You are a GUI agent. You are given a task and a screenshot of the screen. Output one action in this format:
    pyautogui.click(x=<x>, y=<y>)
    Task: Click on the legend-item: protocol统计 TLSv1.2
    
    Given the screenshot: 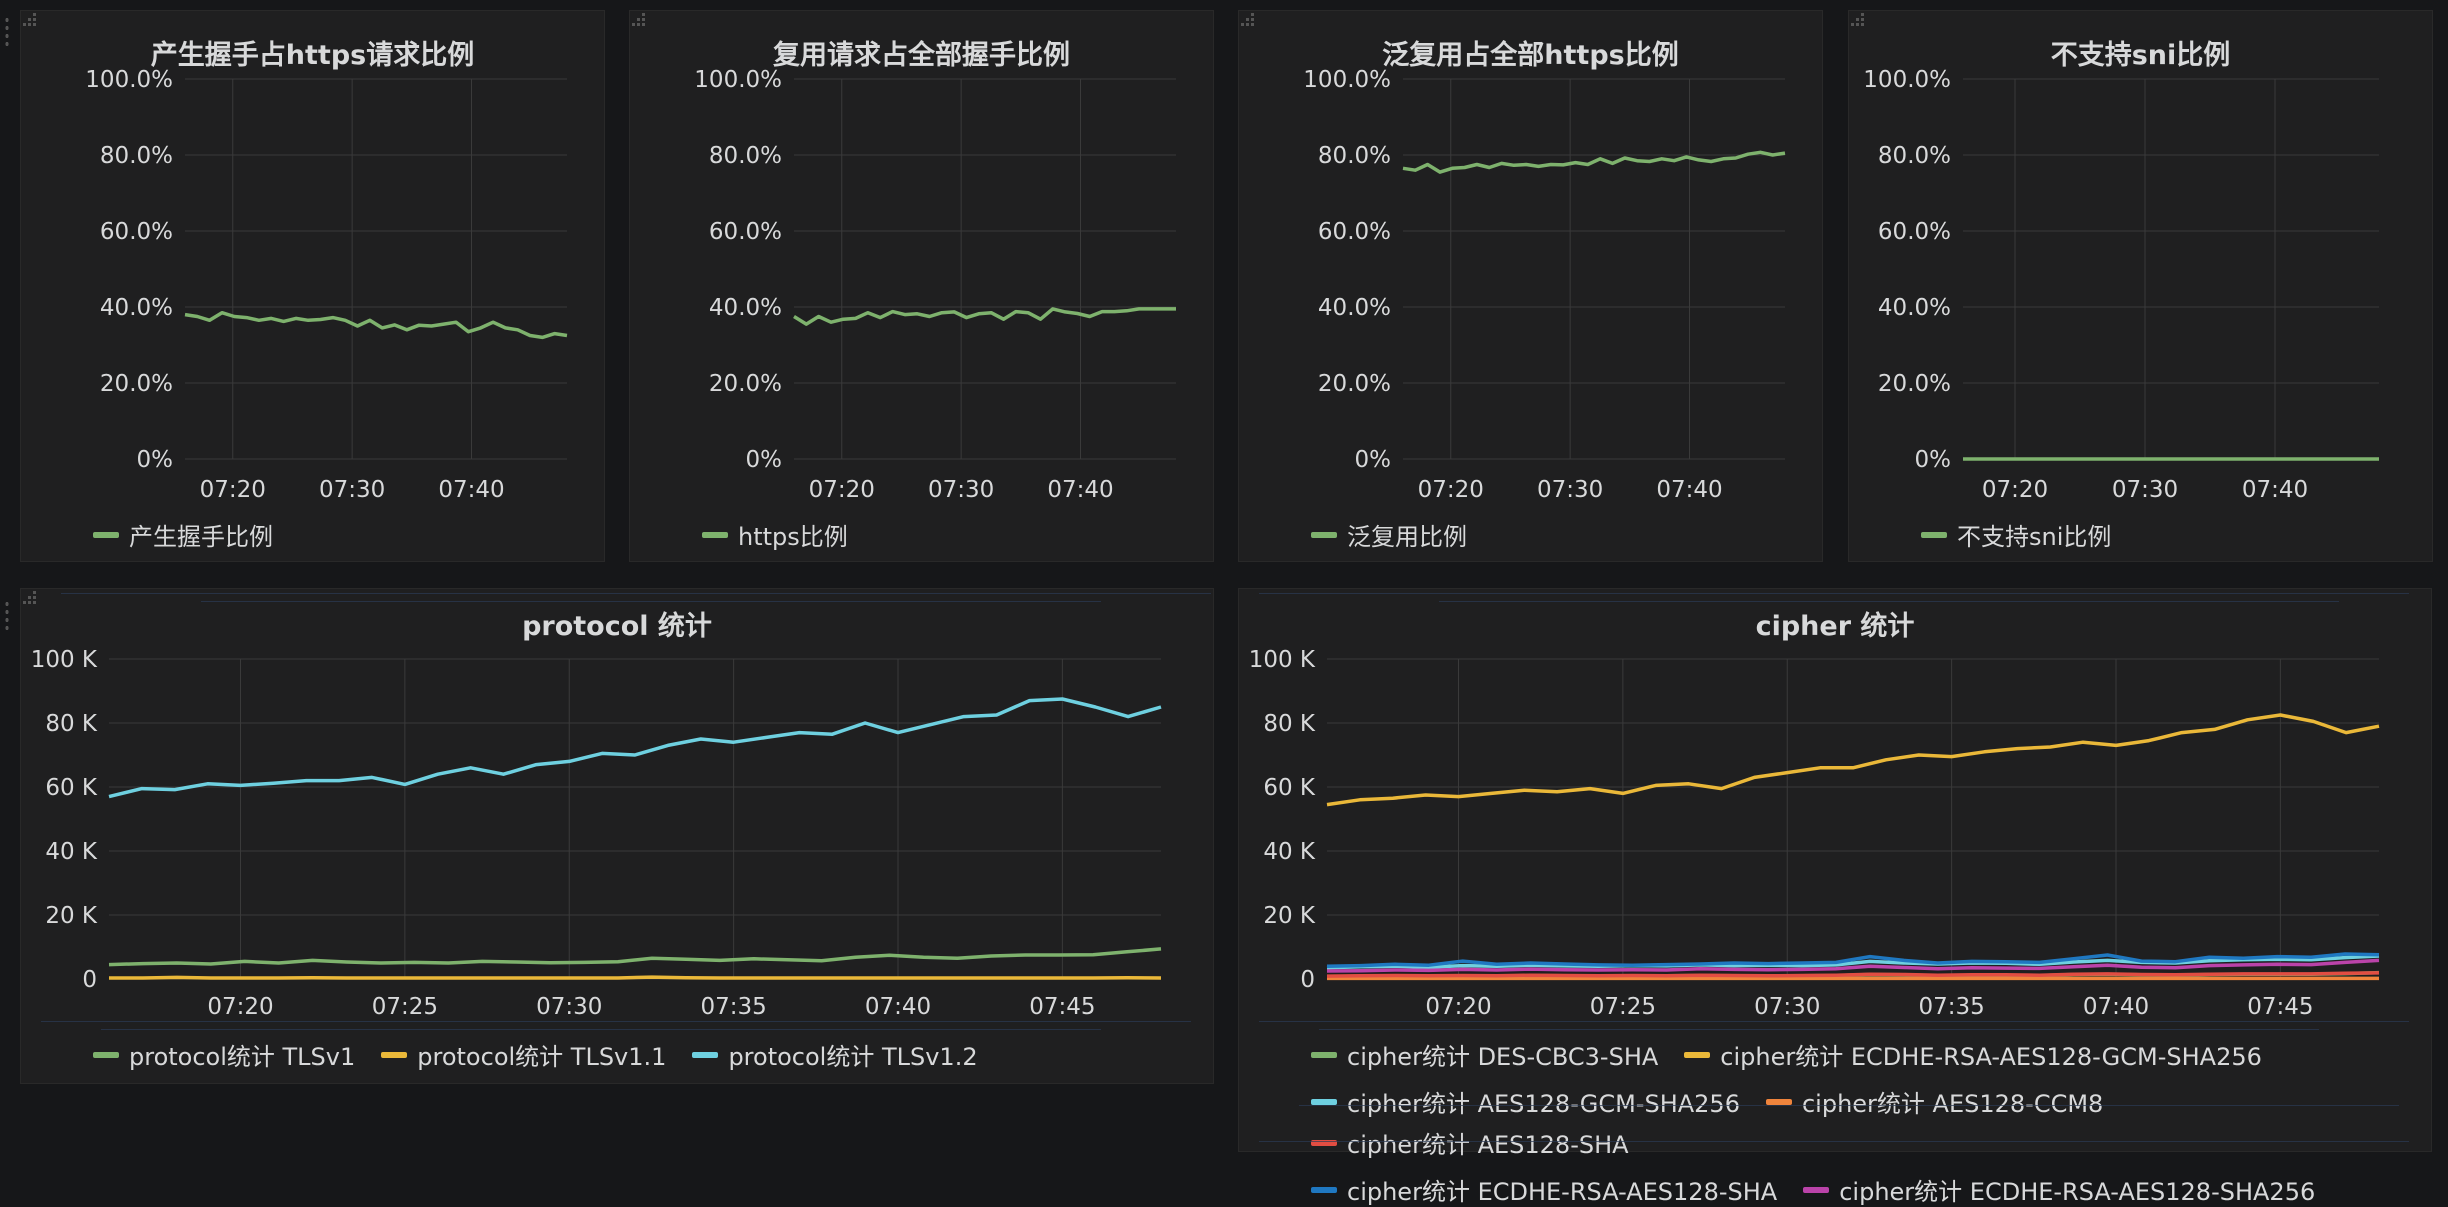 What is the action you would take?
    pyautogui.click(x=835, y=1054)
    